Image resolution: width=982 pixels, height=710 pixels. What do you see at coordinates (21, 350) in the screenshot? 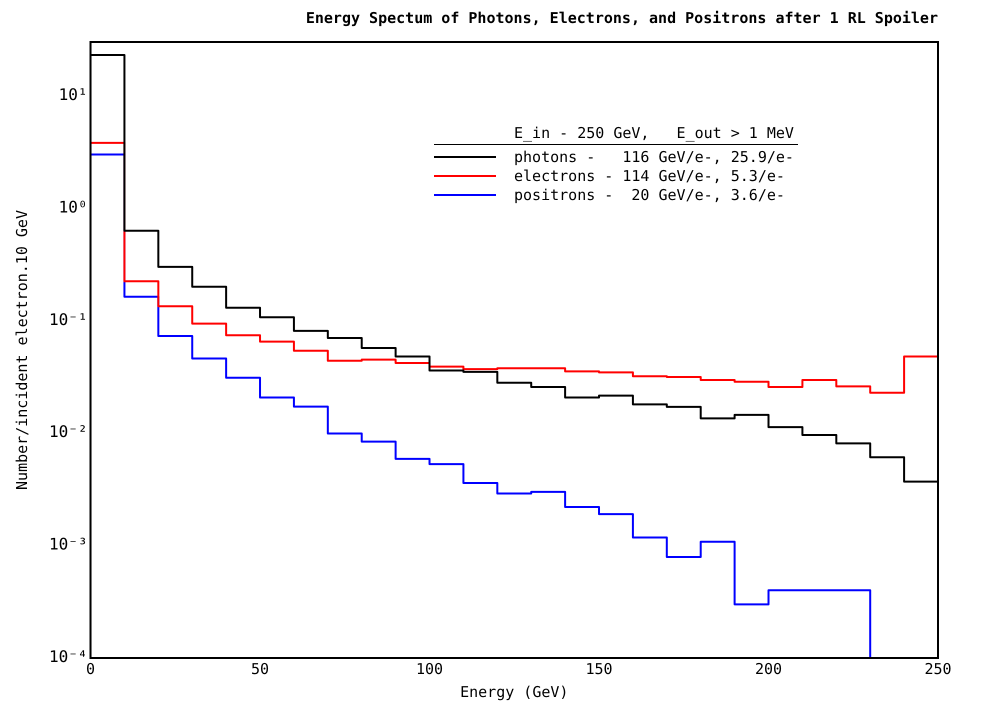
I see `y-axis-title: Number/incident electron.10 GeV` at bounding box center [21, 350].